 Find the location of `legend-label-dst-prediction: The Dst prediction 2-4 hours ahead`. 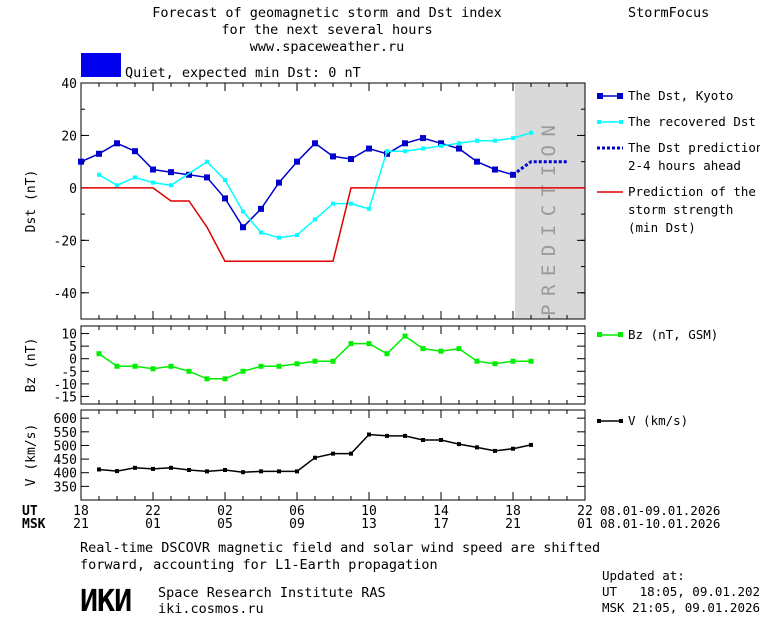

legend-label-dst-prediction: The Dst prediction 2-4 hours ahead is located at coordinates (694, 156).